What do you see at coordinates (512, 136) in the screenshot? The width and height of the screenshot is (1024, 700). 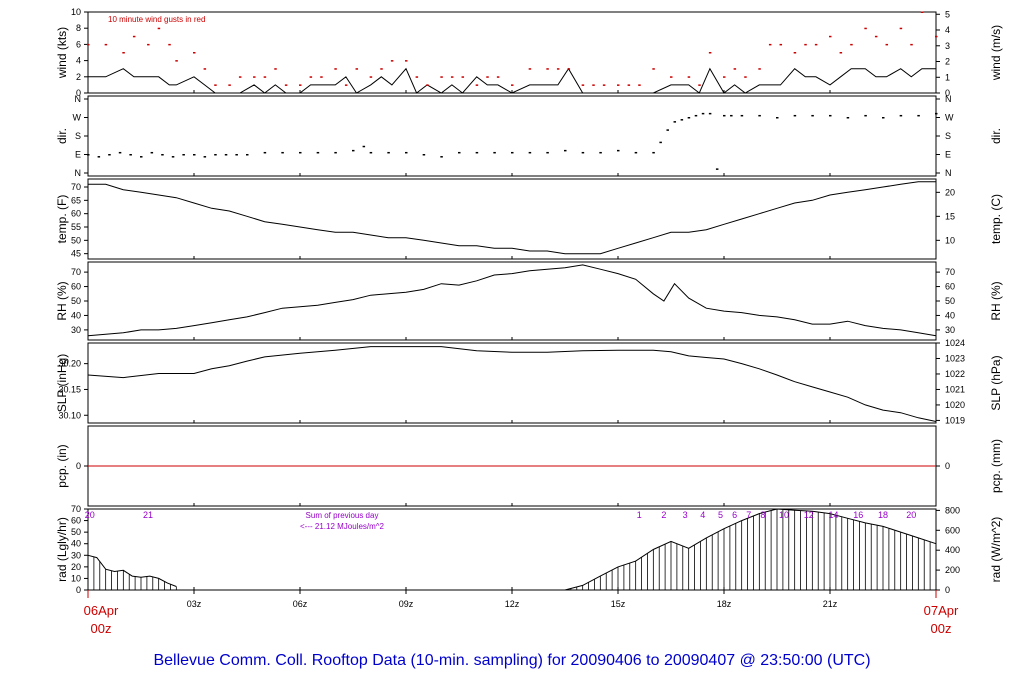 I see `panel-frame-dir` at bounding box center [512, 136].